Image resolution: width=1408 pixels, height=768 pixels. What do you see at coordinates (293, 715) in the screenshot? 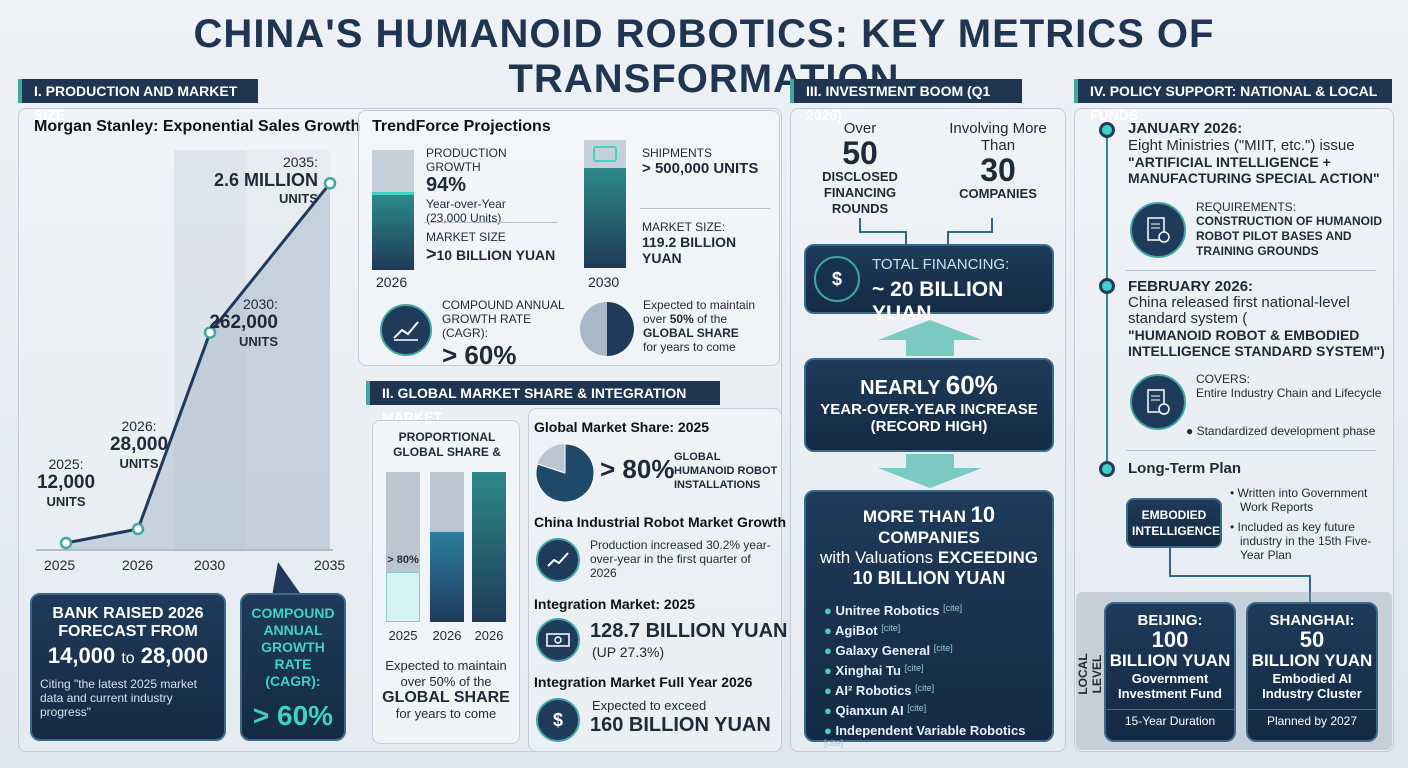
I see `cagr-value: > 60%` at bounding box center [293, 715].